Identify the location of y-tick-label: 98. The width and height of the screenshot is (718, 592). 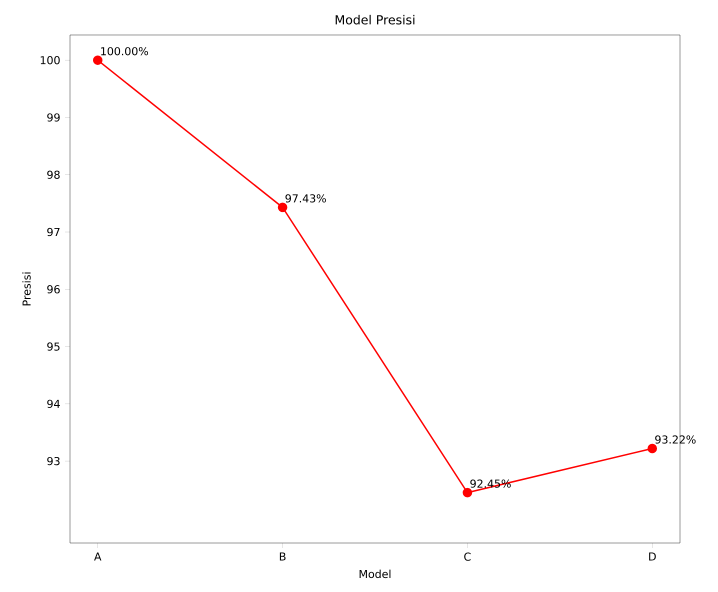
(53, 174).